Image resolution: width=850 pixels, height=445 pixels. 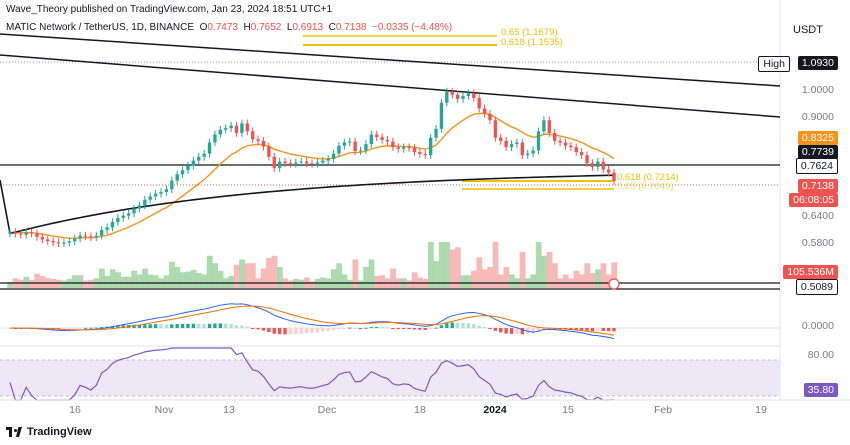 I want to click on trendline-upper, so click(x=390, y=60).